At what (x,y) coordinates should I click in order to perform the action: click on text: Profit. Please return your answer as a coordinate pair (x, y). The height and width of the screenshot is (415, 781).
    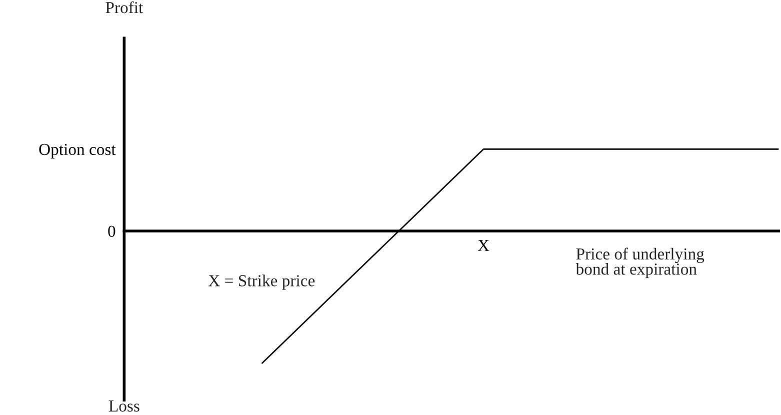
    Looking at the image, I should click on (125, 7).